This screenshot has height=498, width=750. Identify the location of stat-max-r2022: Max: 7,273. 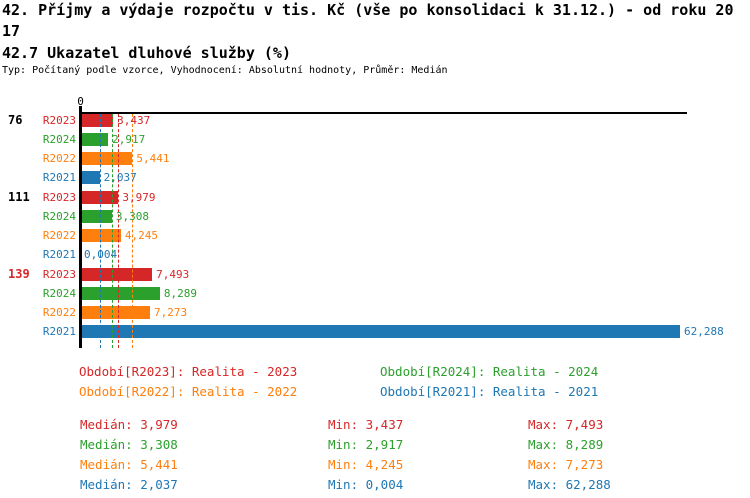
(566, 464).